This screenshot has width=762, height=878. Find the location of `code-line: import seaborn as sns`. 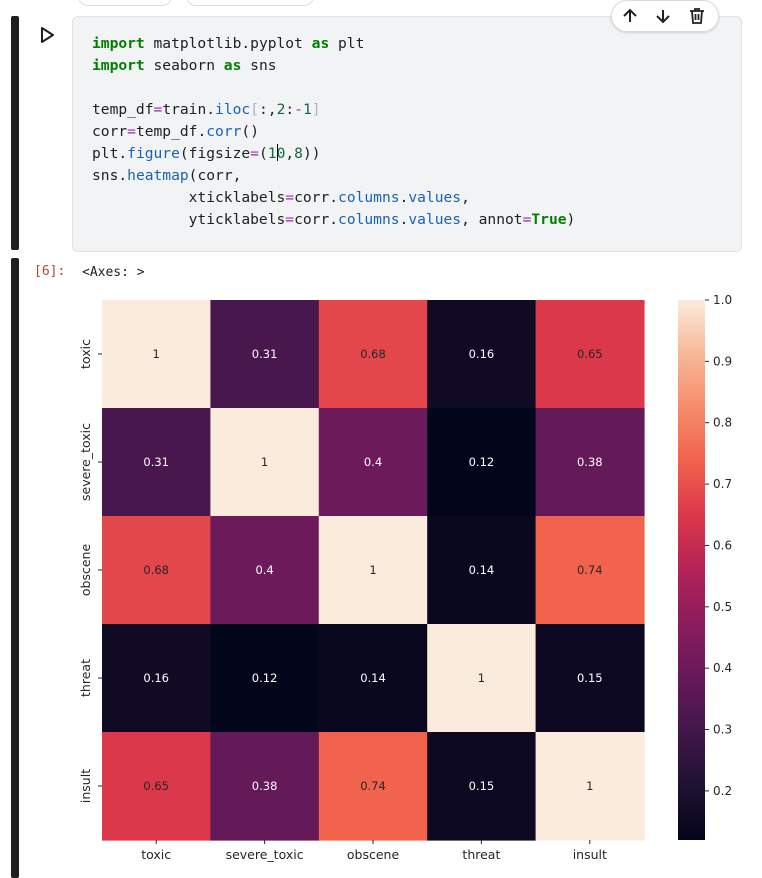

code-line: import seaborn as sns is located at coordinates (333, 66).